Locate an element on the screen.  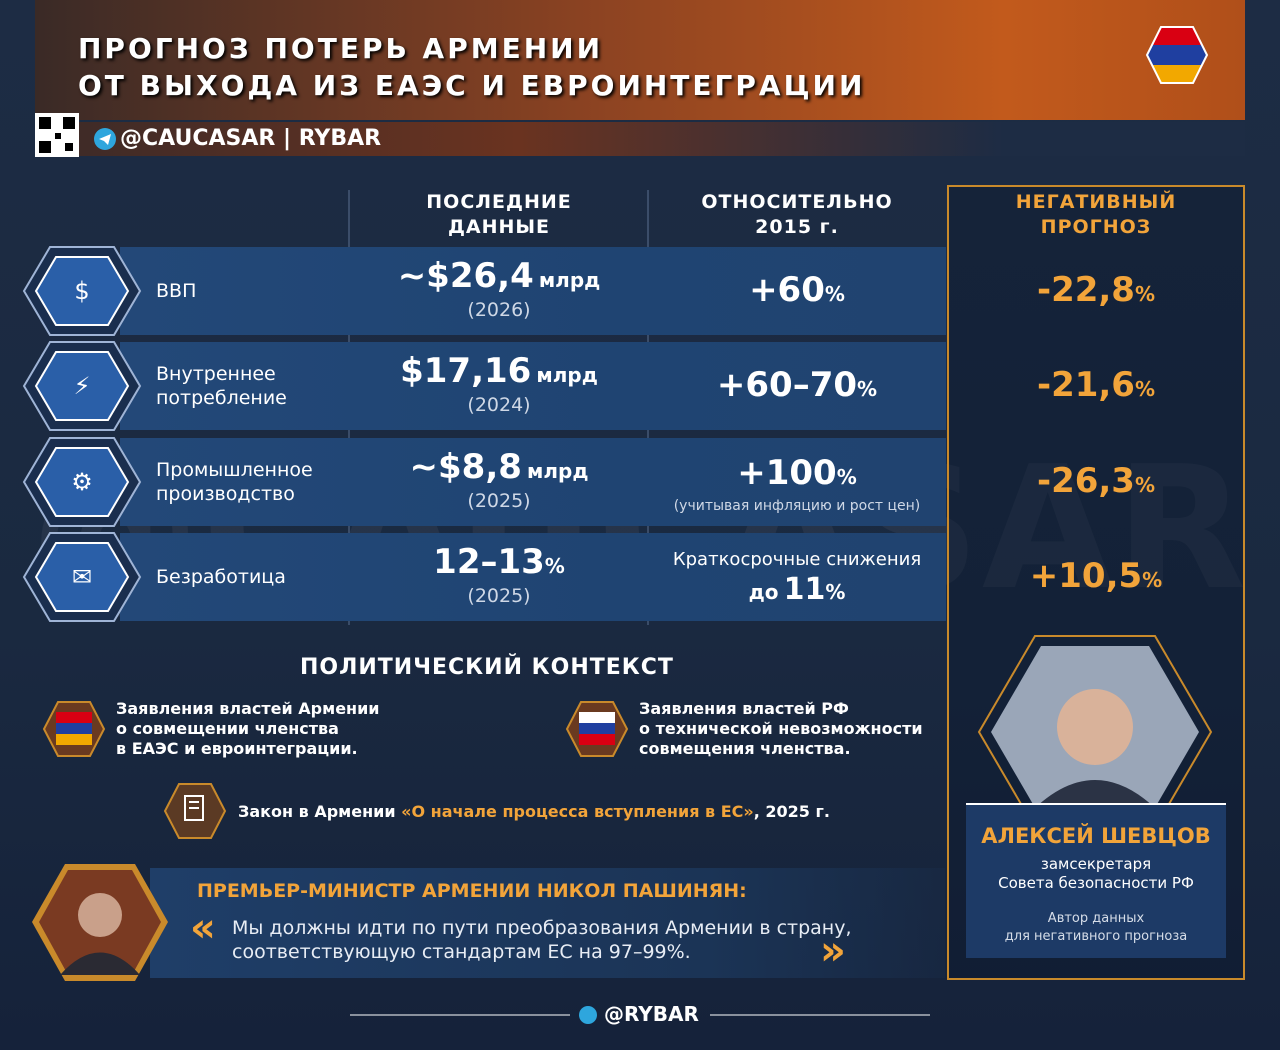
row-label: Безработица is located at coordinates (221, 577).